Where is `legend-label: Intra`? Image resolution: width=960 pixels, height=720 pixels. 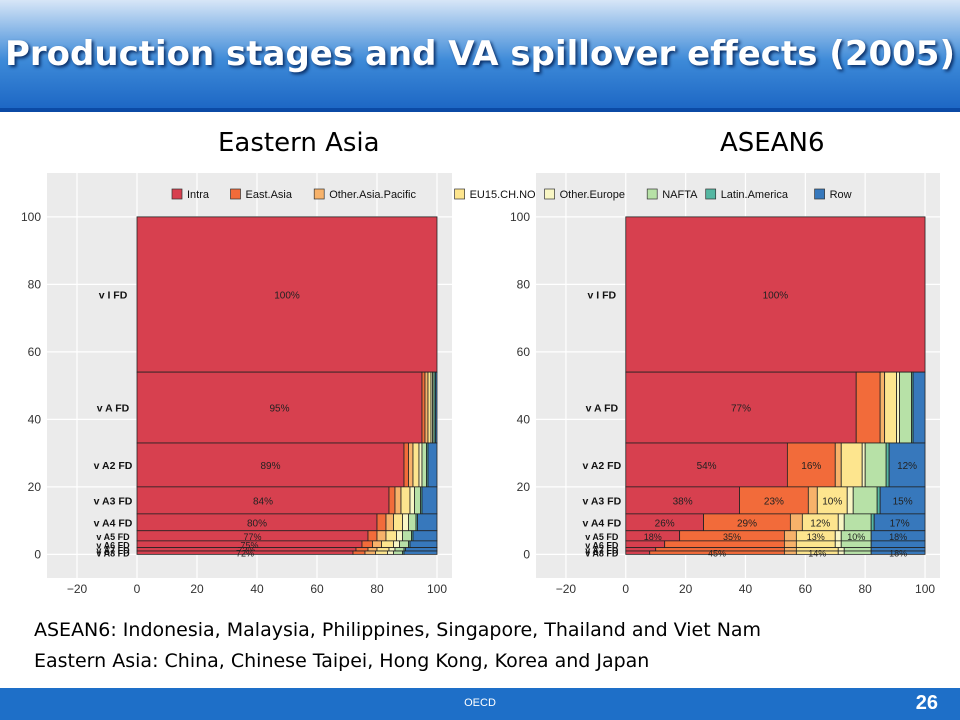 legend-label: Intra is located at coordinates (198, 195).